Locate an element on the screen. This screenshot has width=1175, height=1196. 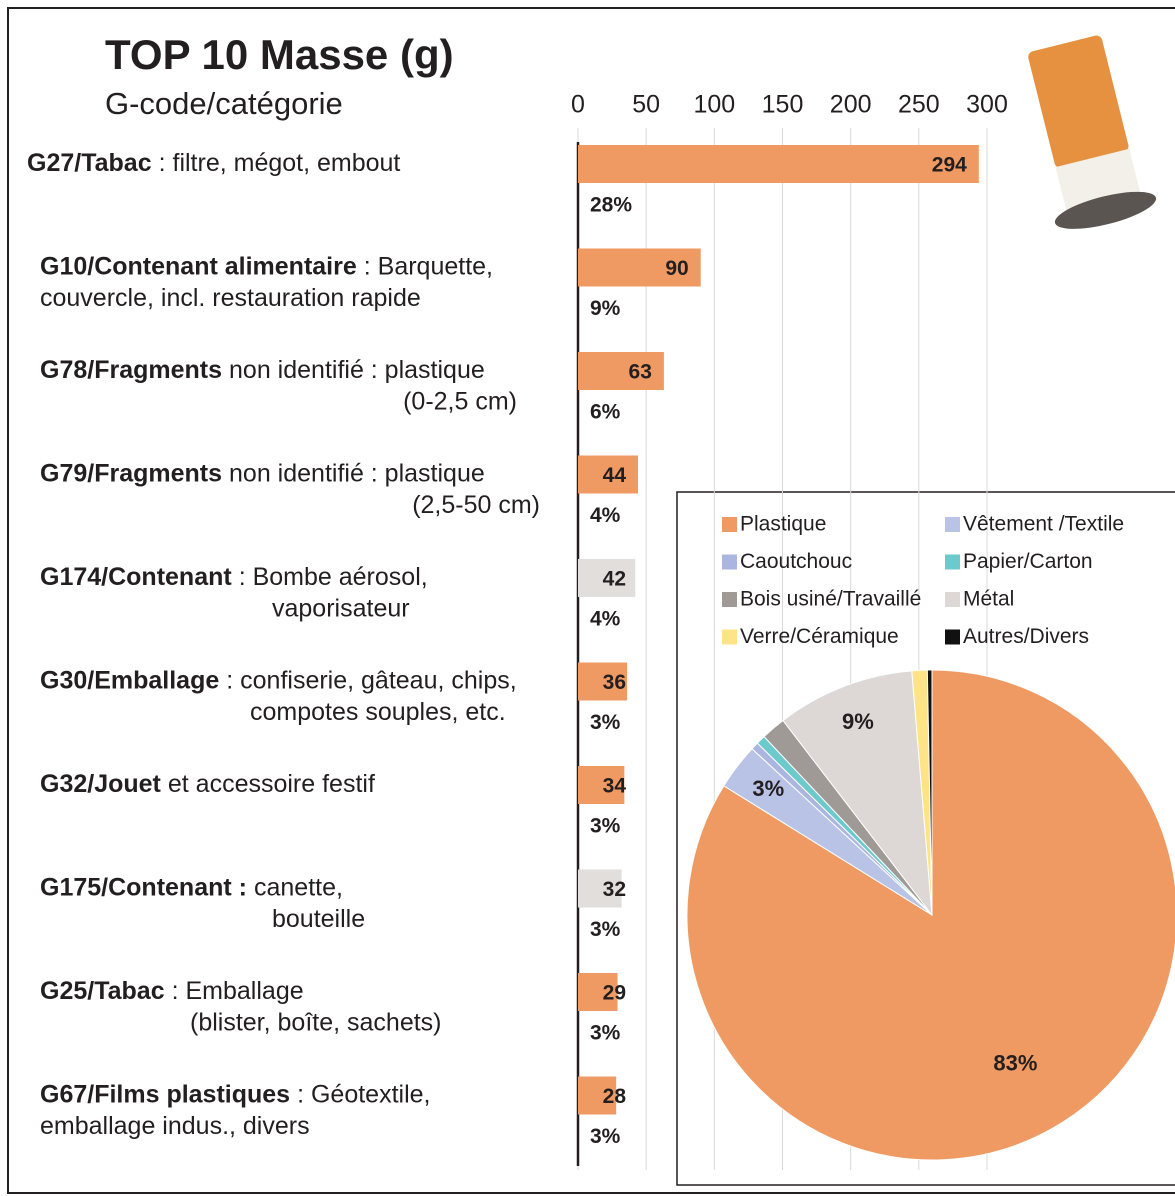
value-label: 36 is located at coordinates (614, 682).